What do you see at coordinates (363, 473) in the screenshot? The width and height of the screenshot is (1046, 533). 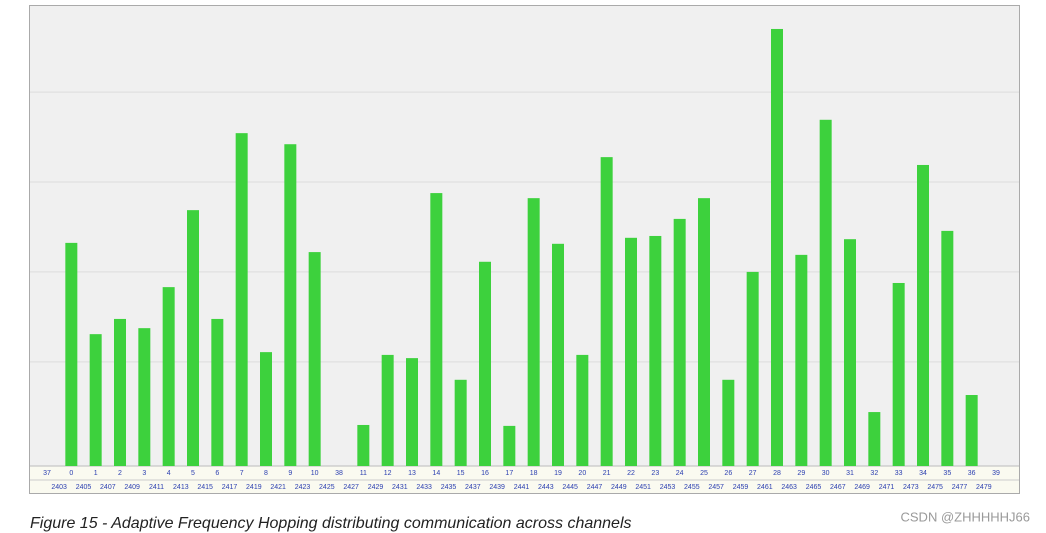 I see `x-tick-label: 11` at bounding box center [363, 473].